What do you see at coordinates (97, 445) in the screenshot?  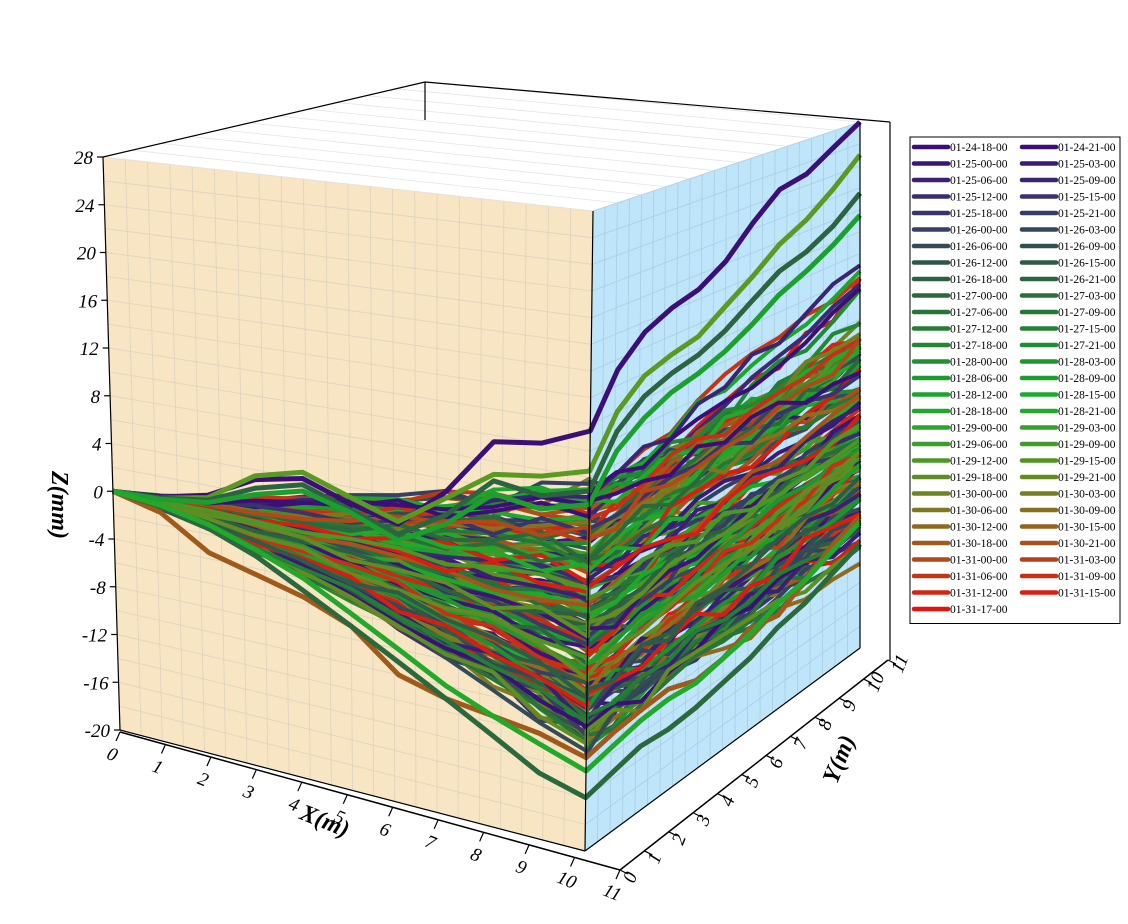 I see `z-tick-label: 4` at bounding box center [97, 445].